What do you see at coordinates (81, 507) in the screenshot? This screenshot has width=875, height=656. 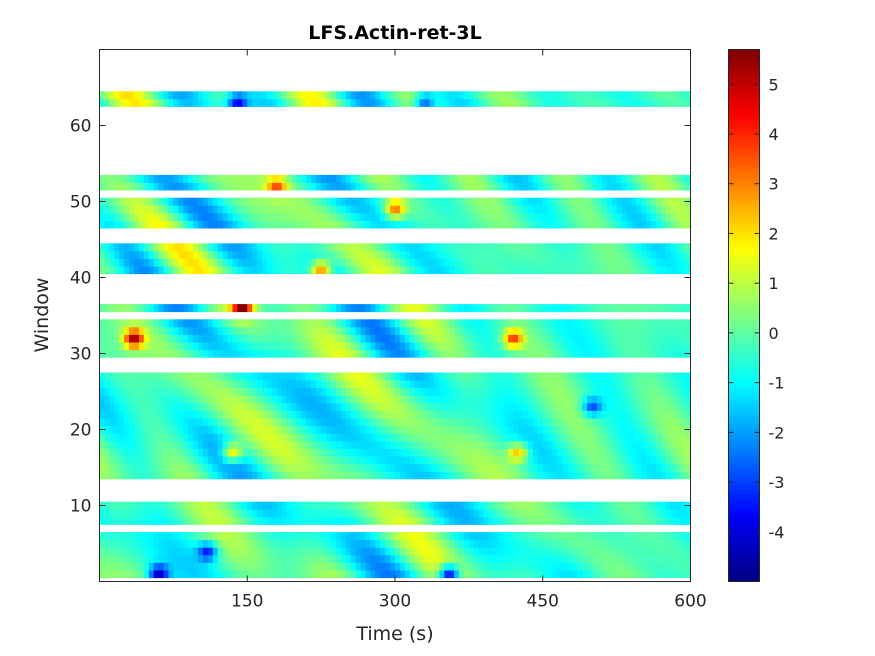 I see `y-tick-label: 10` at bounding box center [81, 507].